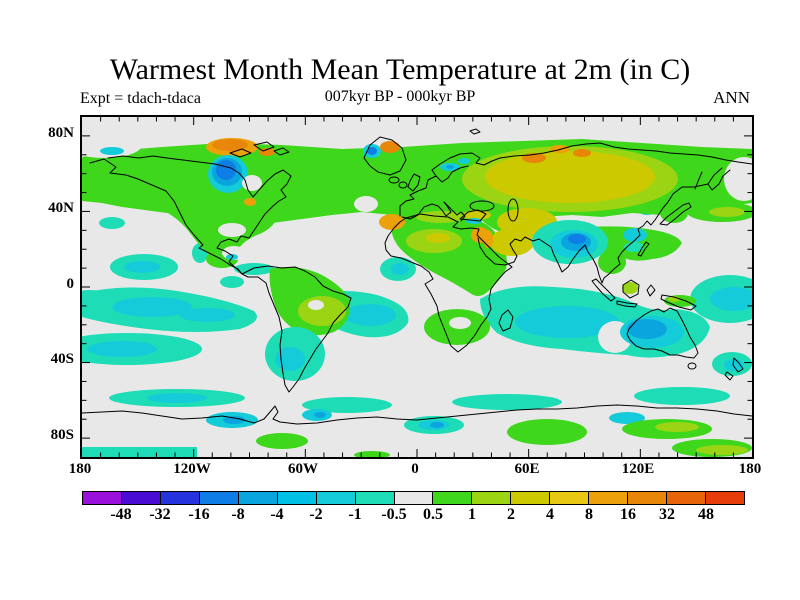 This screenshot has width=800, height=600. Describe the element at coordinates (277, 514) in the screenshot. I see `colorbar-tick-label: -4` at that location.